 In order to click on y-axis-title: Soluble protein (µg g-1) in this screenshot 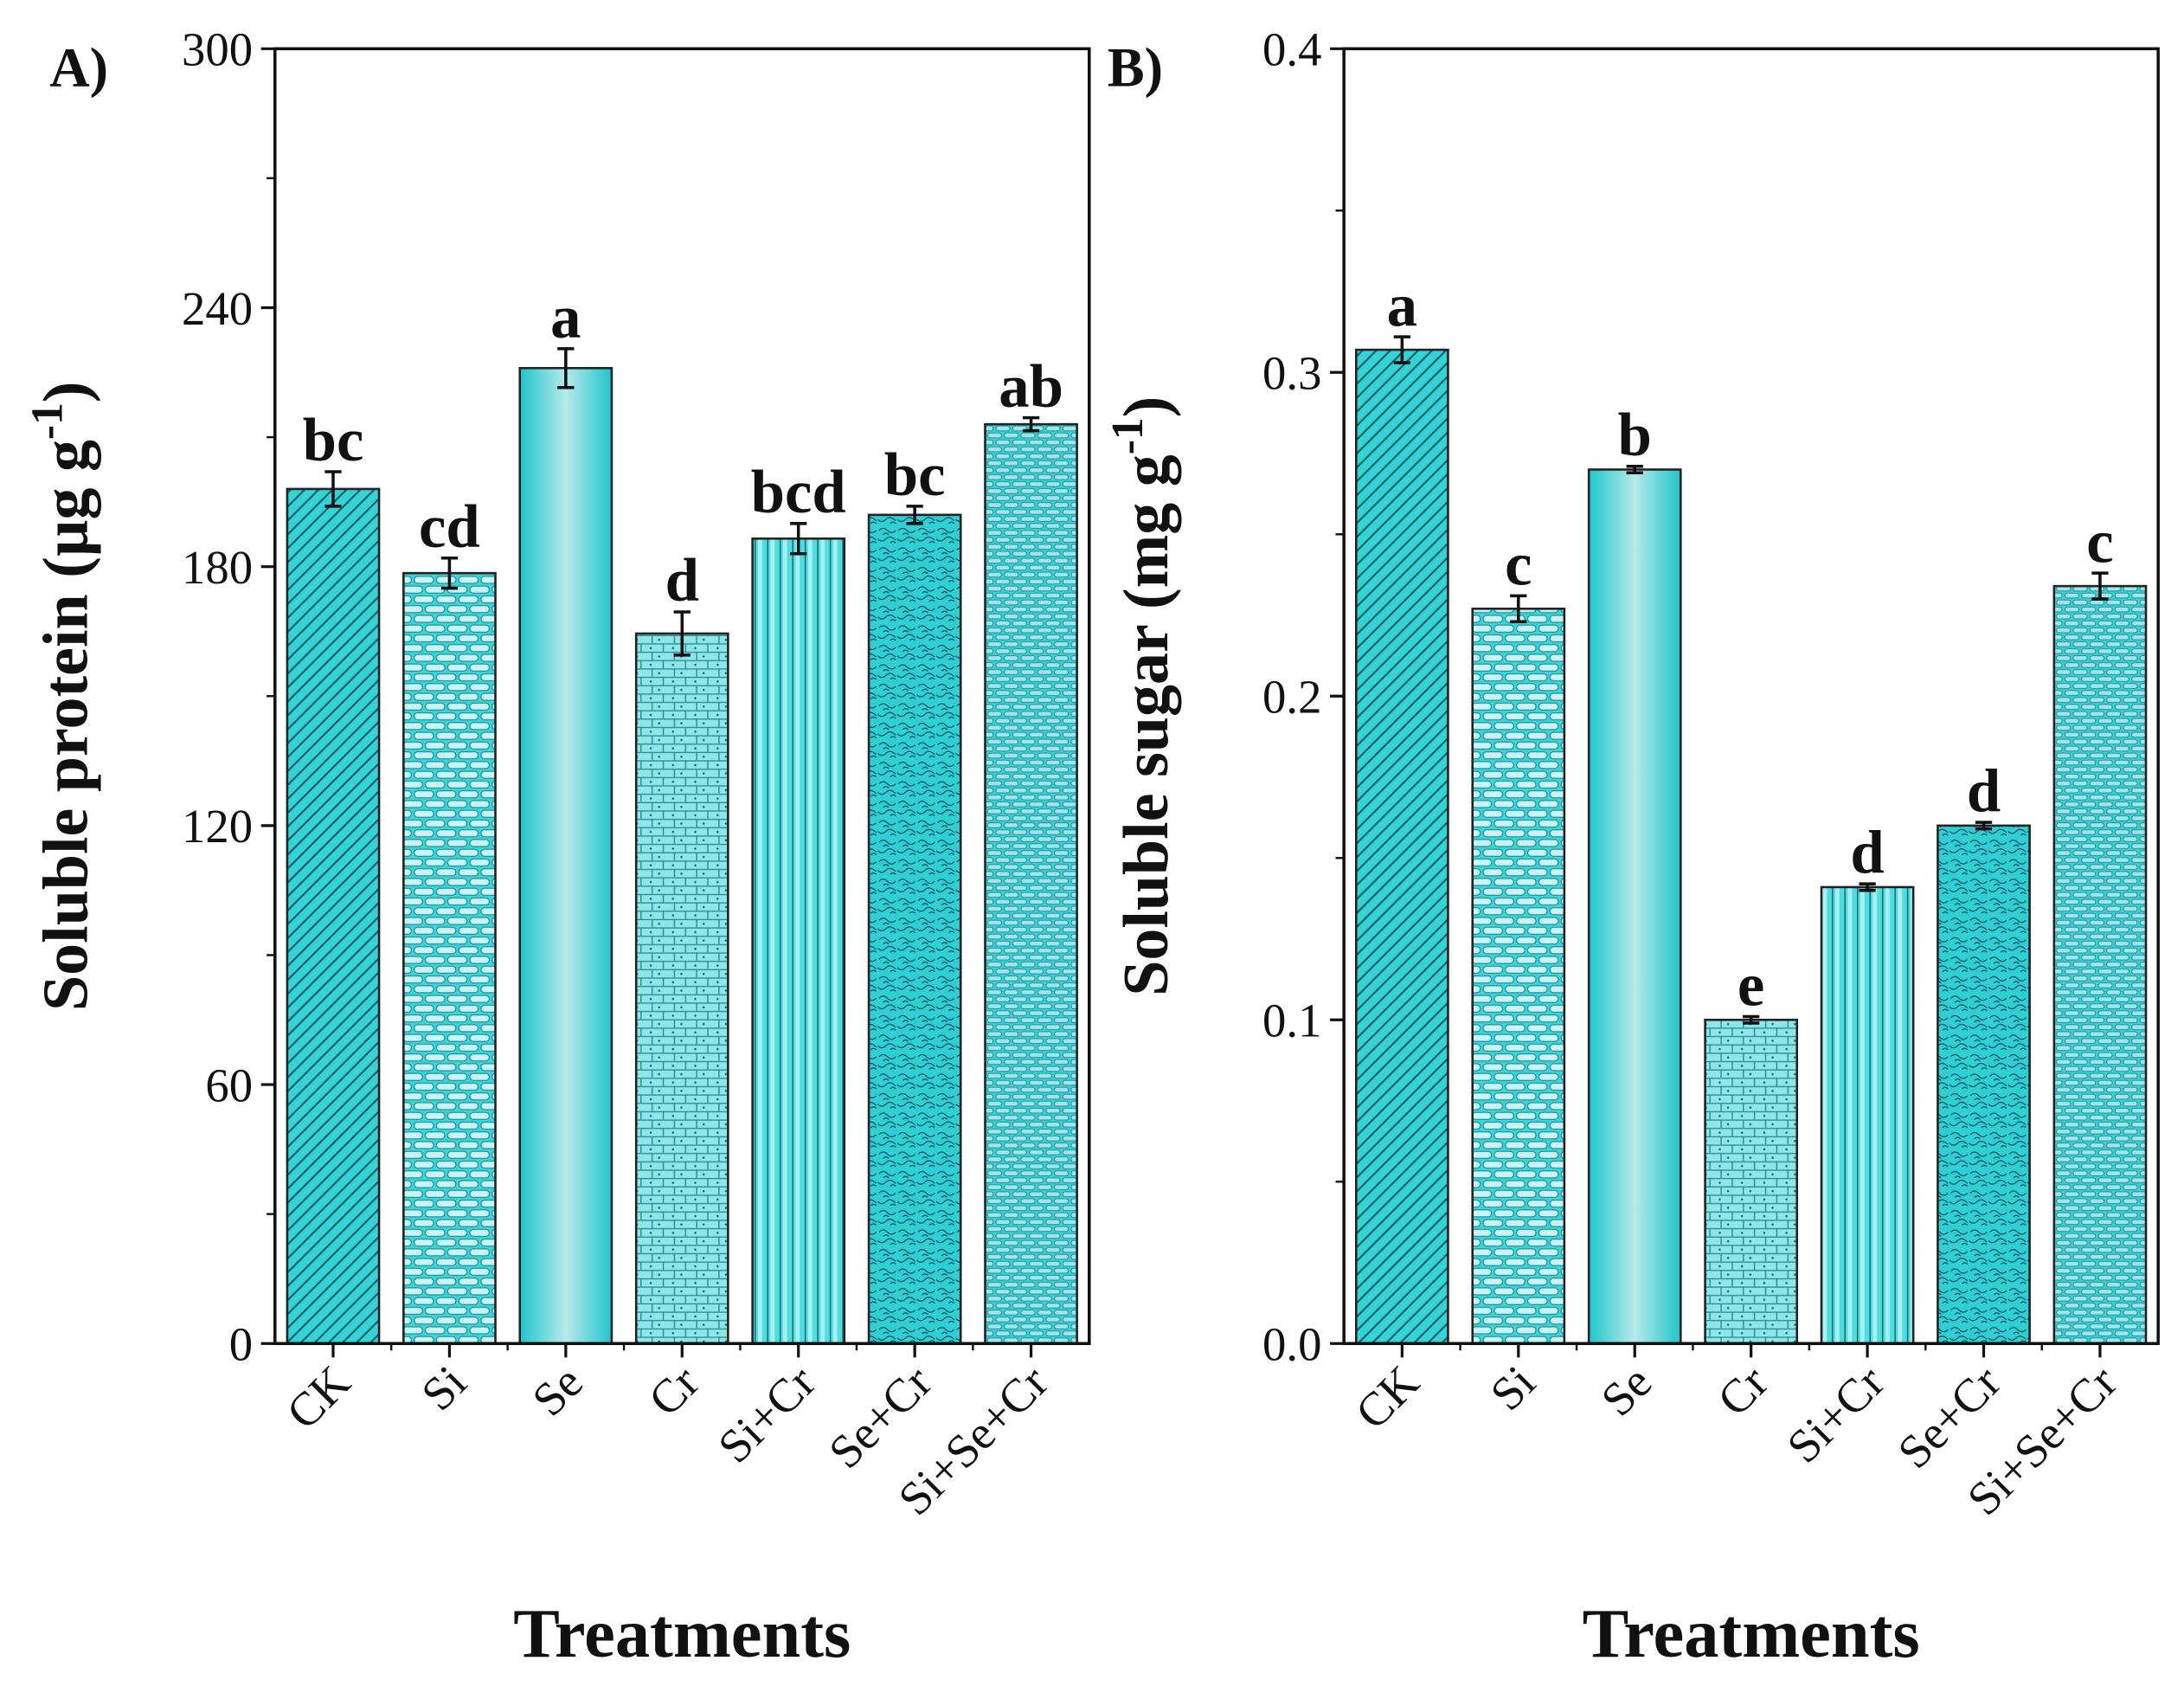, I will do `click(62, 696)`.